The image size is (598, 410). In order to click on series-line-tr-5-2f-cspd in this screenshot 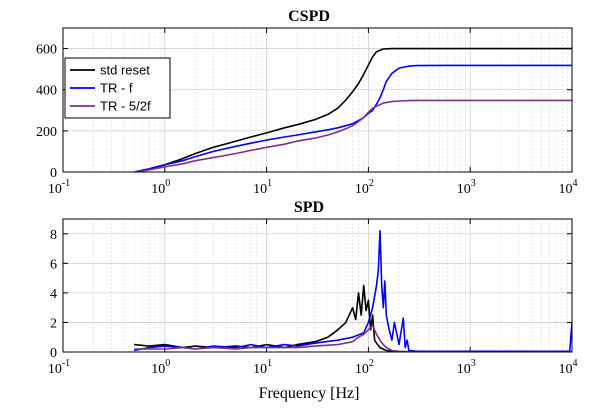, I will do `click(353, 135)`.